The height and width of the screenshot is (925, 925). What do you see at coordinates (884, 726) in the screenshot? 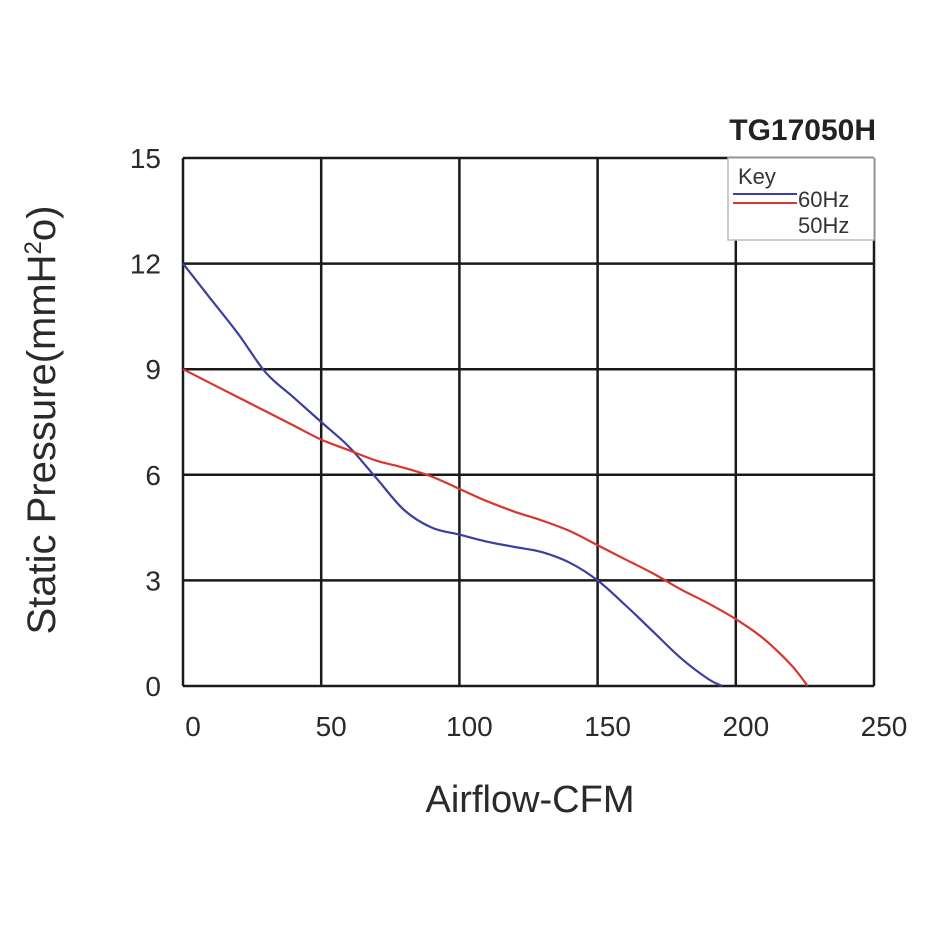
I see `x-tick-label: 250` at bounding box center [884, 726].